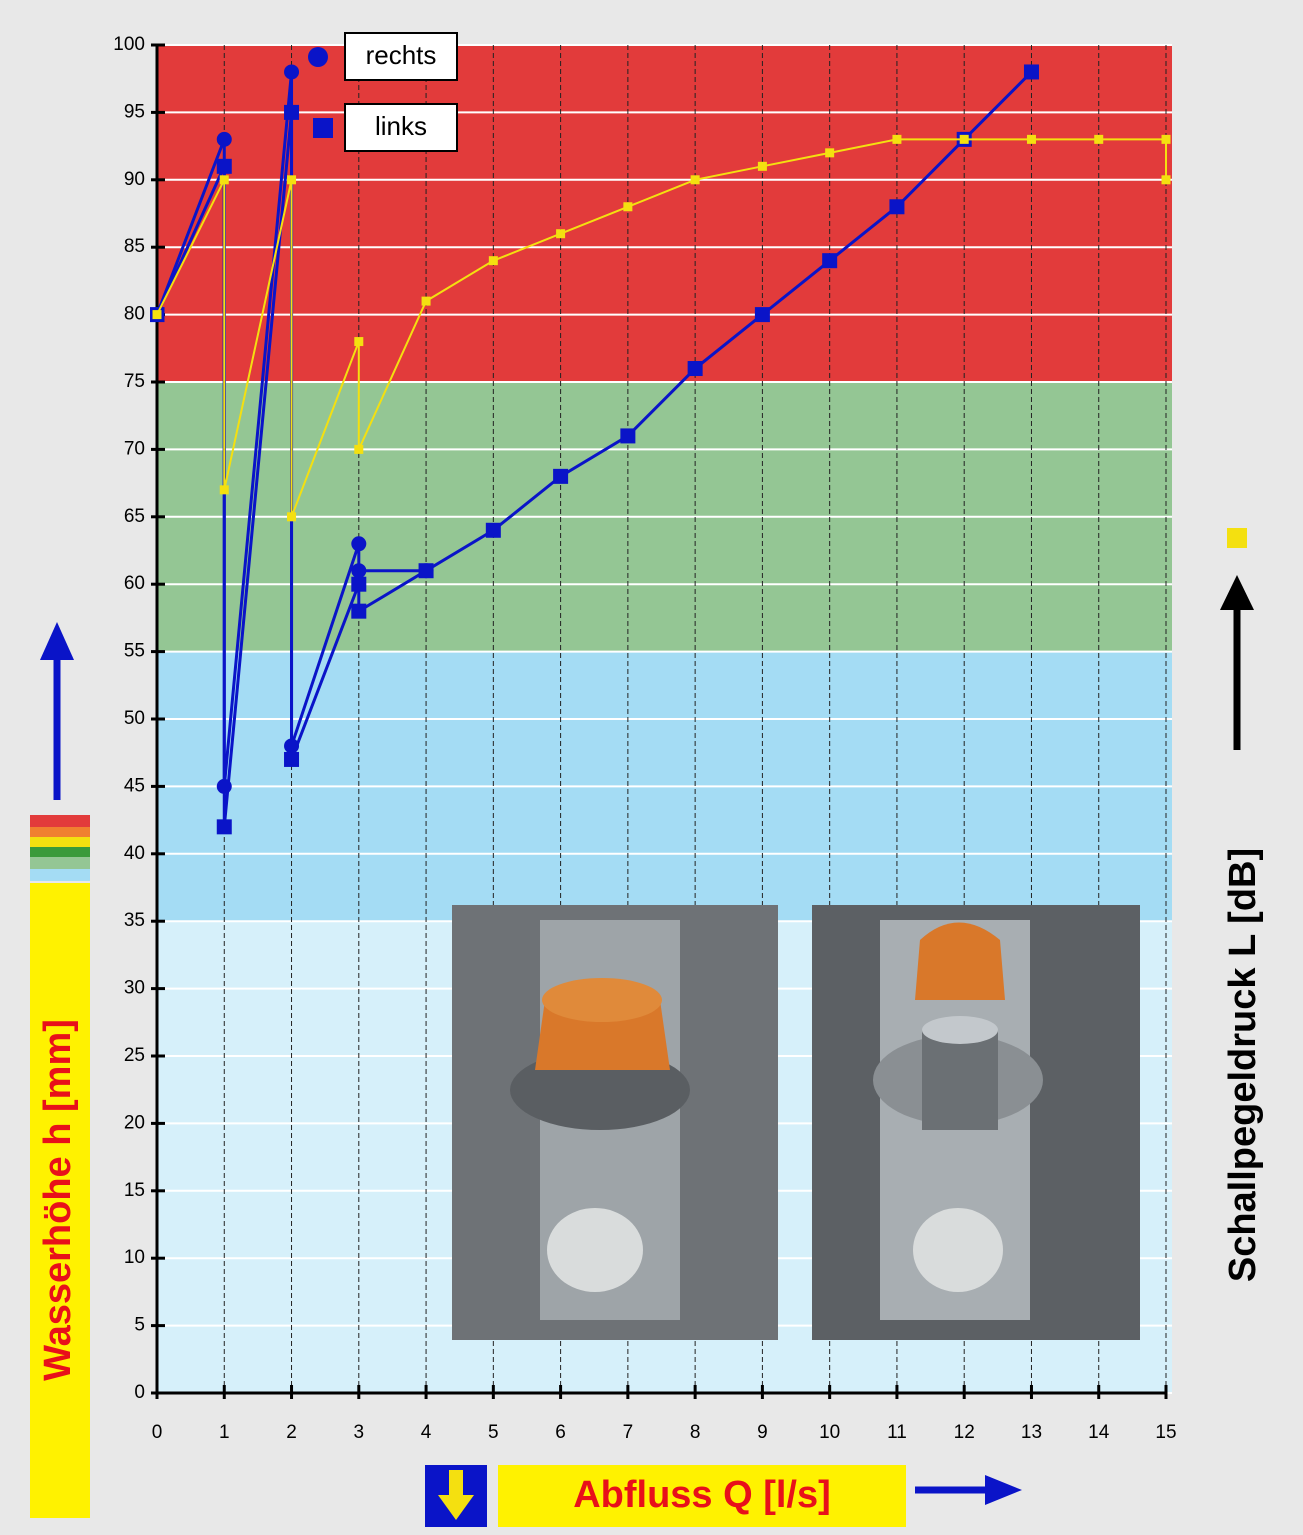 This screenshot has height=1535, width=1303. What do you see at coordinates (291, 1432) in the screenshot?
I see `x-tick-label: 2` at bounding box center [291, 1432].